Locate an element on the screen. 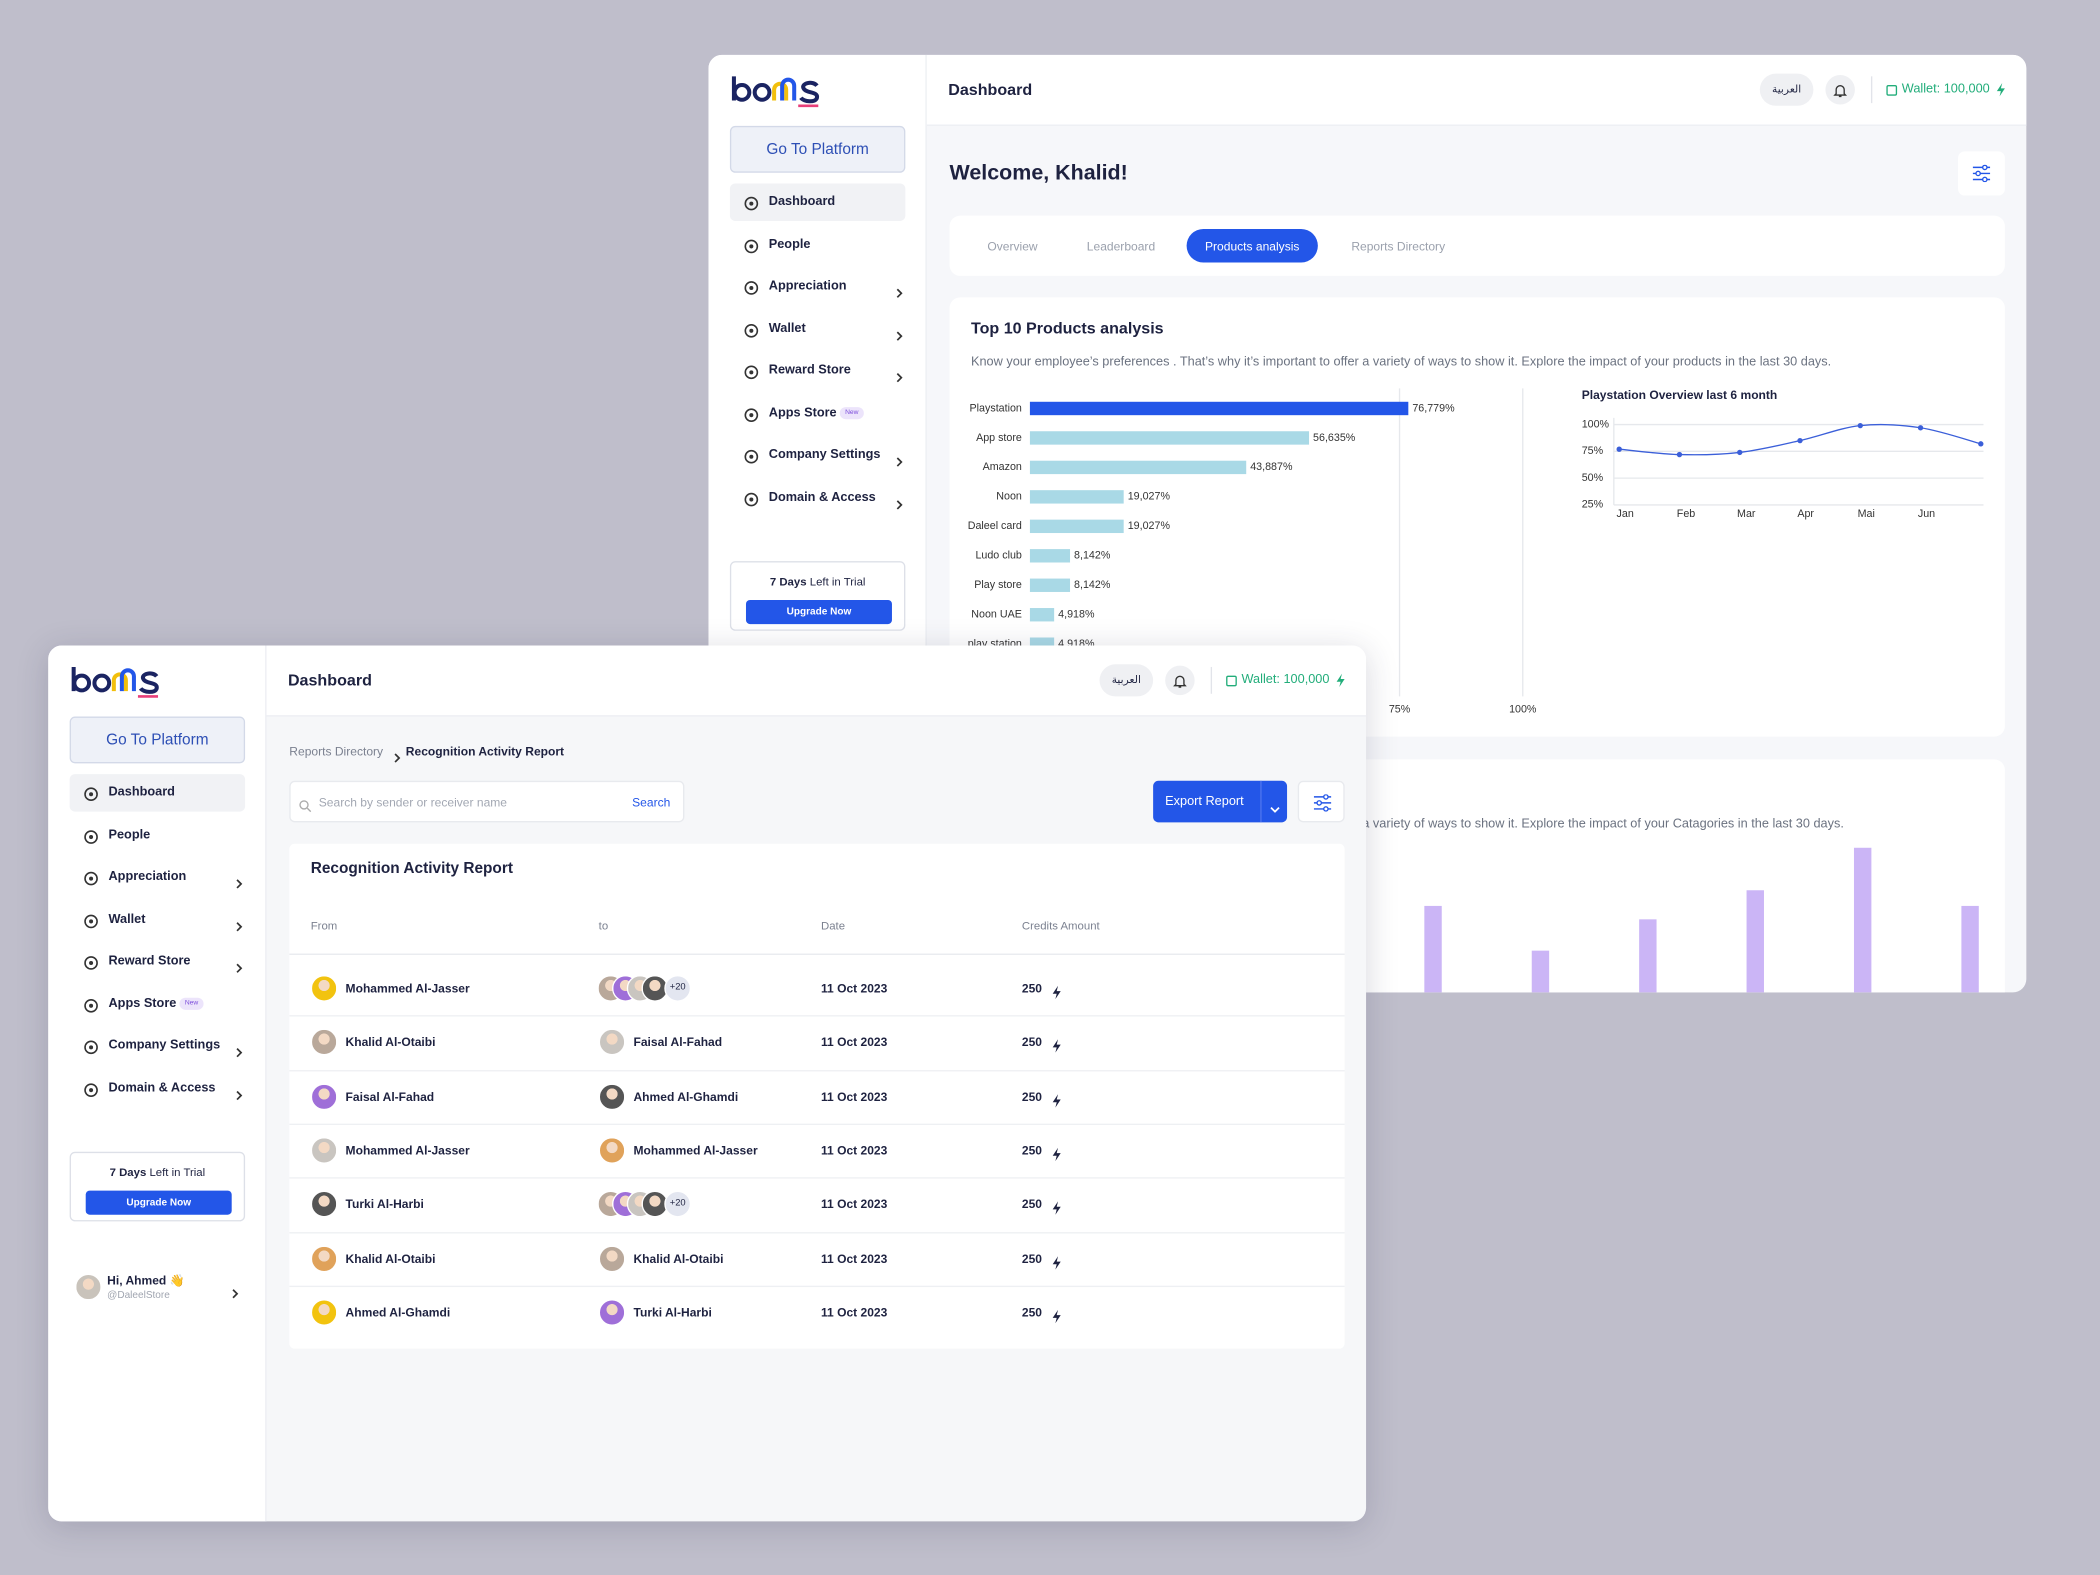 The height and width of the screenshot is (1575, 2100). tab-label: Overview is located at coordinates (1012, 246).